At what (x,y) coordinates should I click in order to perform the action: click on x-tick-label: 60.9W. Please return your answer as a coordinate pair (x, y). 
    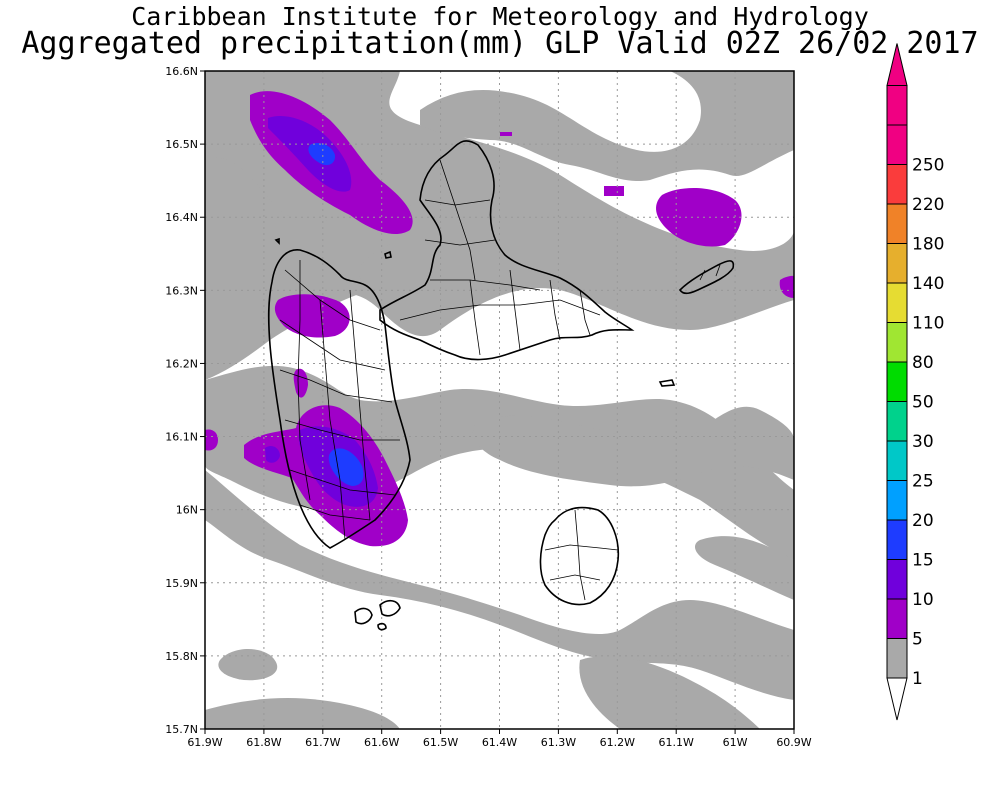
    Looking at the image, I should click on (793, 742).